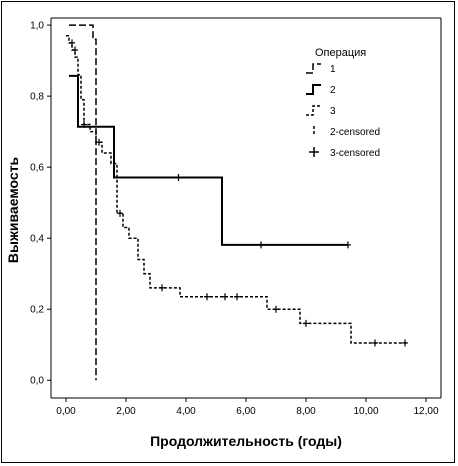  Describe the element at coordinates (333, 90) in the screenshot. I see `legend-label-2: 2` at that location.